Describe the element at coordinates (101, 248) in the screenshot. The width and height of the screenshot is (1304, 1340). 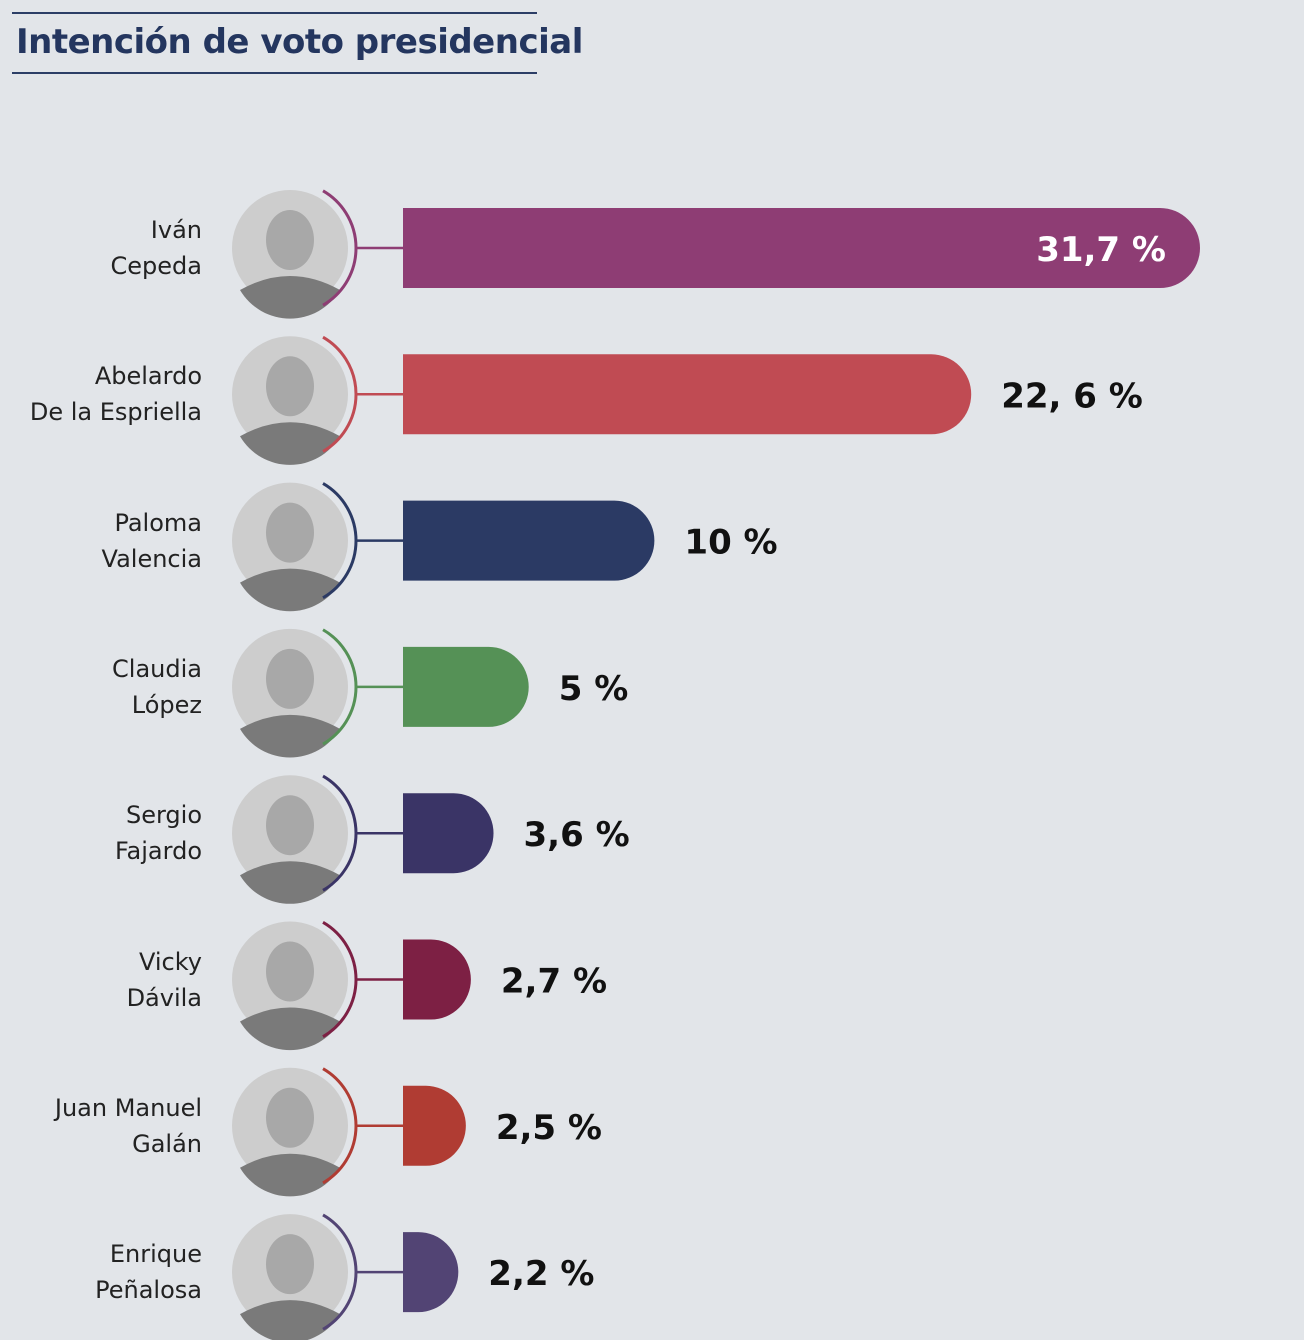
I see `candidate-name: Iván Cepeda` at that location.